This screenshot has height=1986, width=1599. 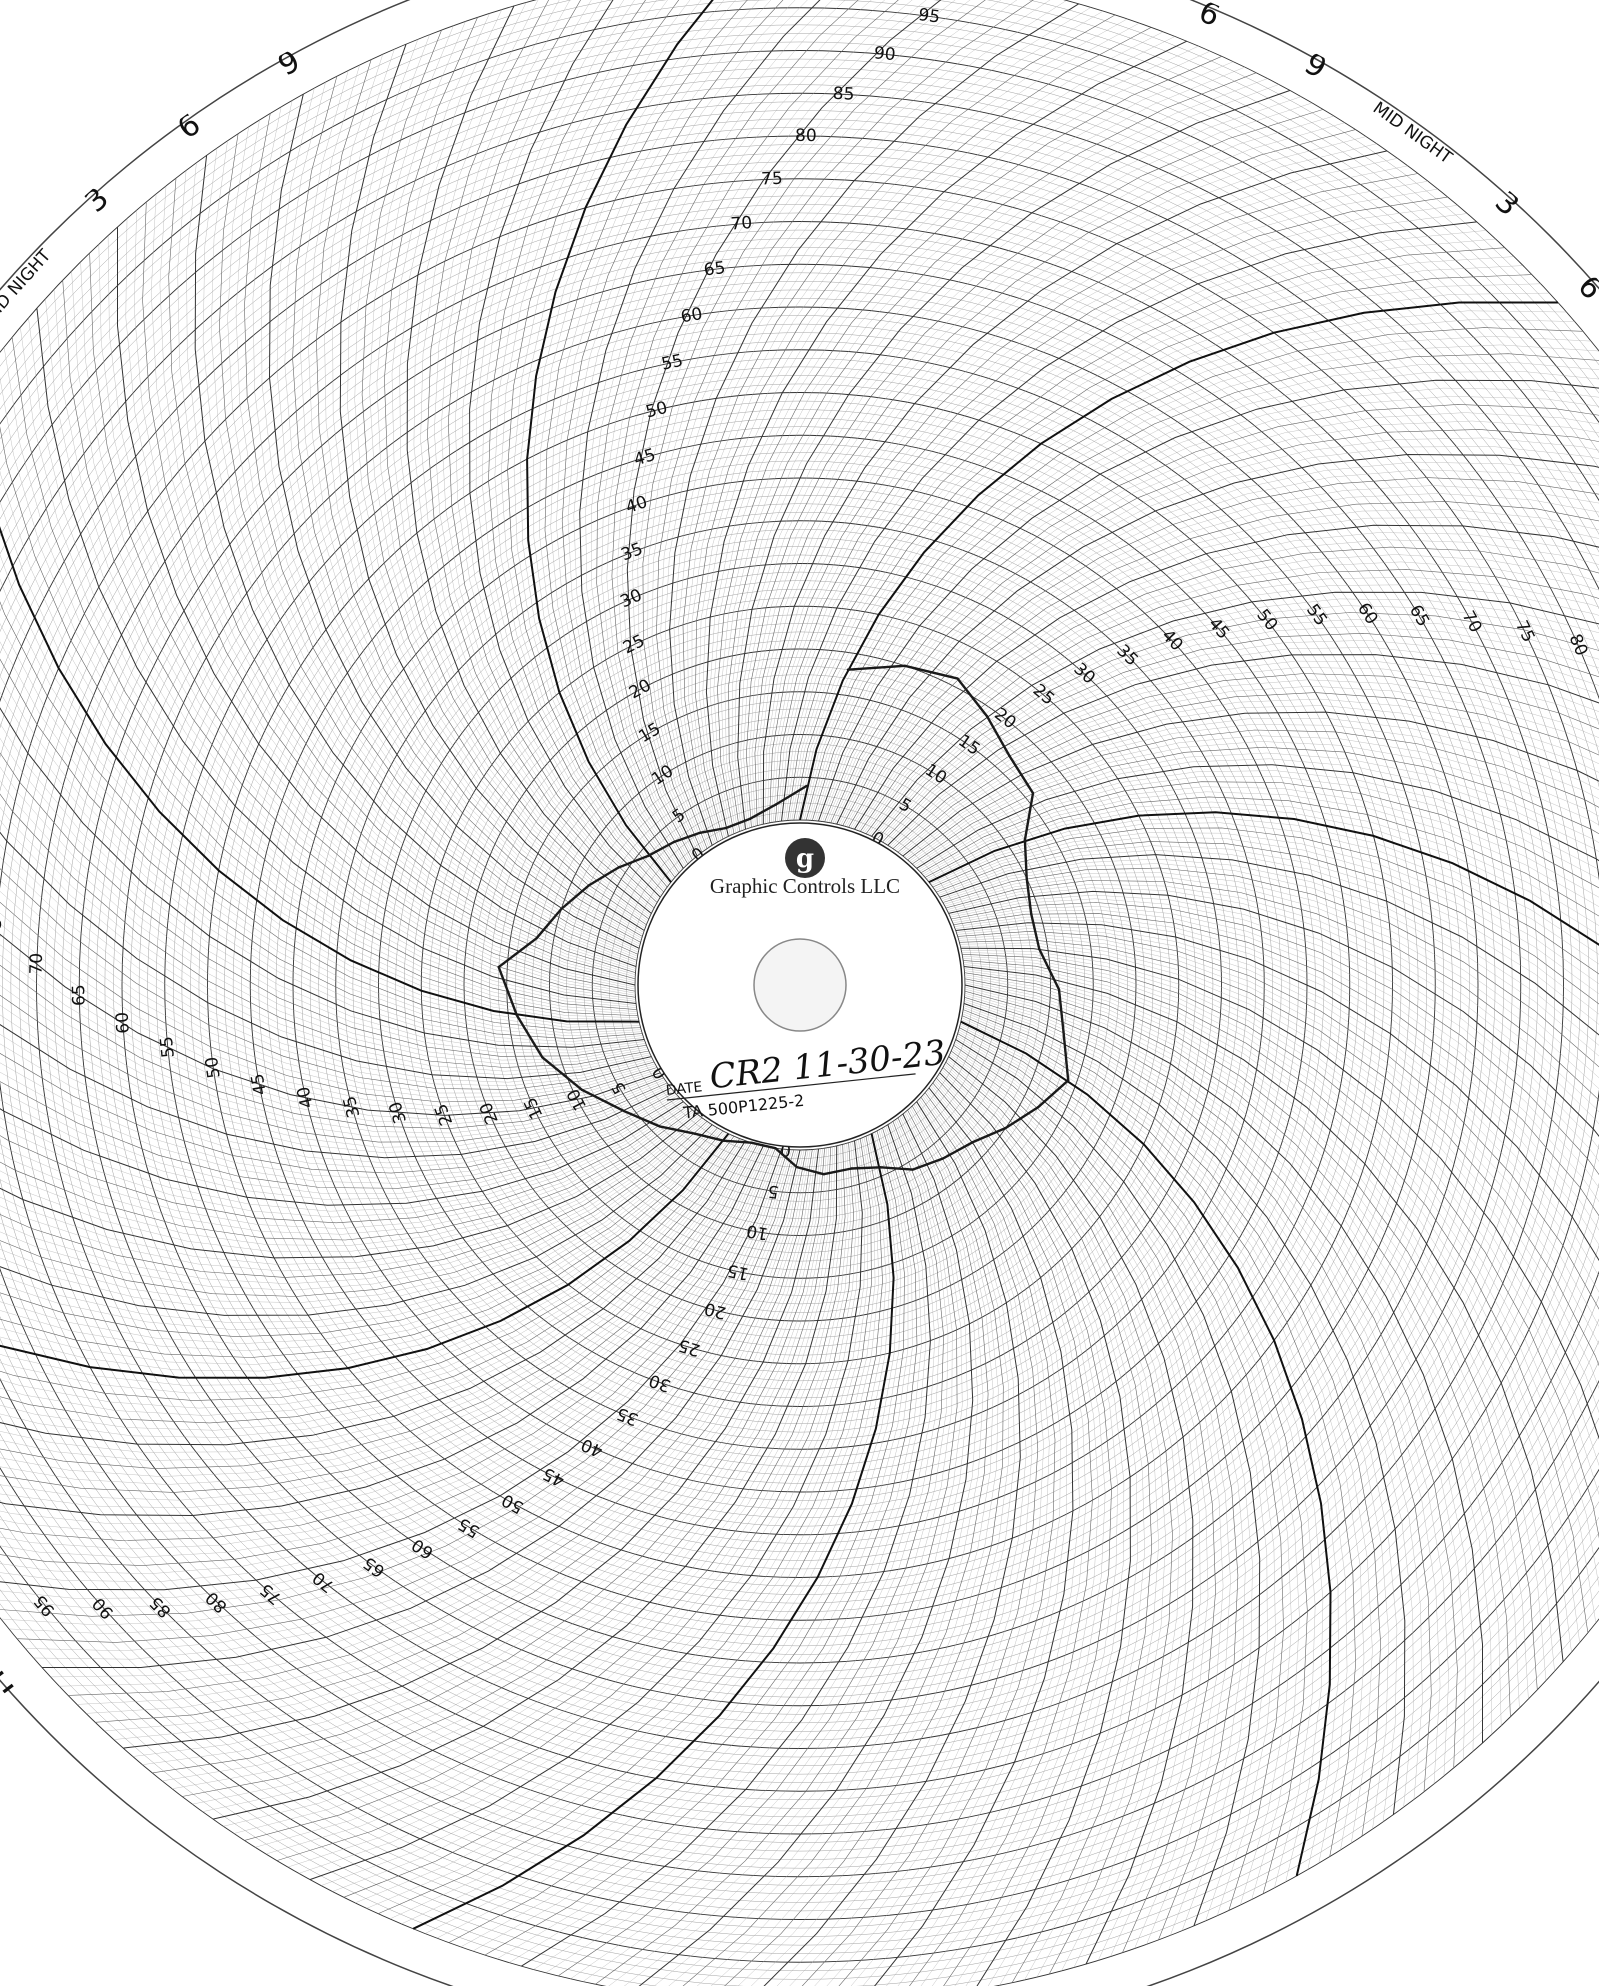 I want to click on scale-tick-label: 10, so click(x=757, y=1231).